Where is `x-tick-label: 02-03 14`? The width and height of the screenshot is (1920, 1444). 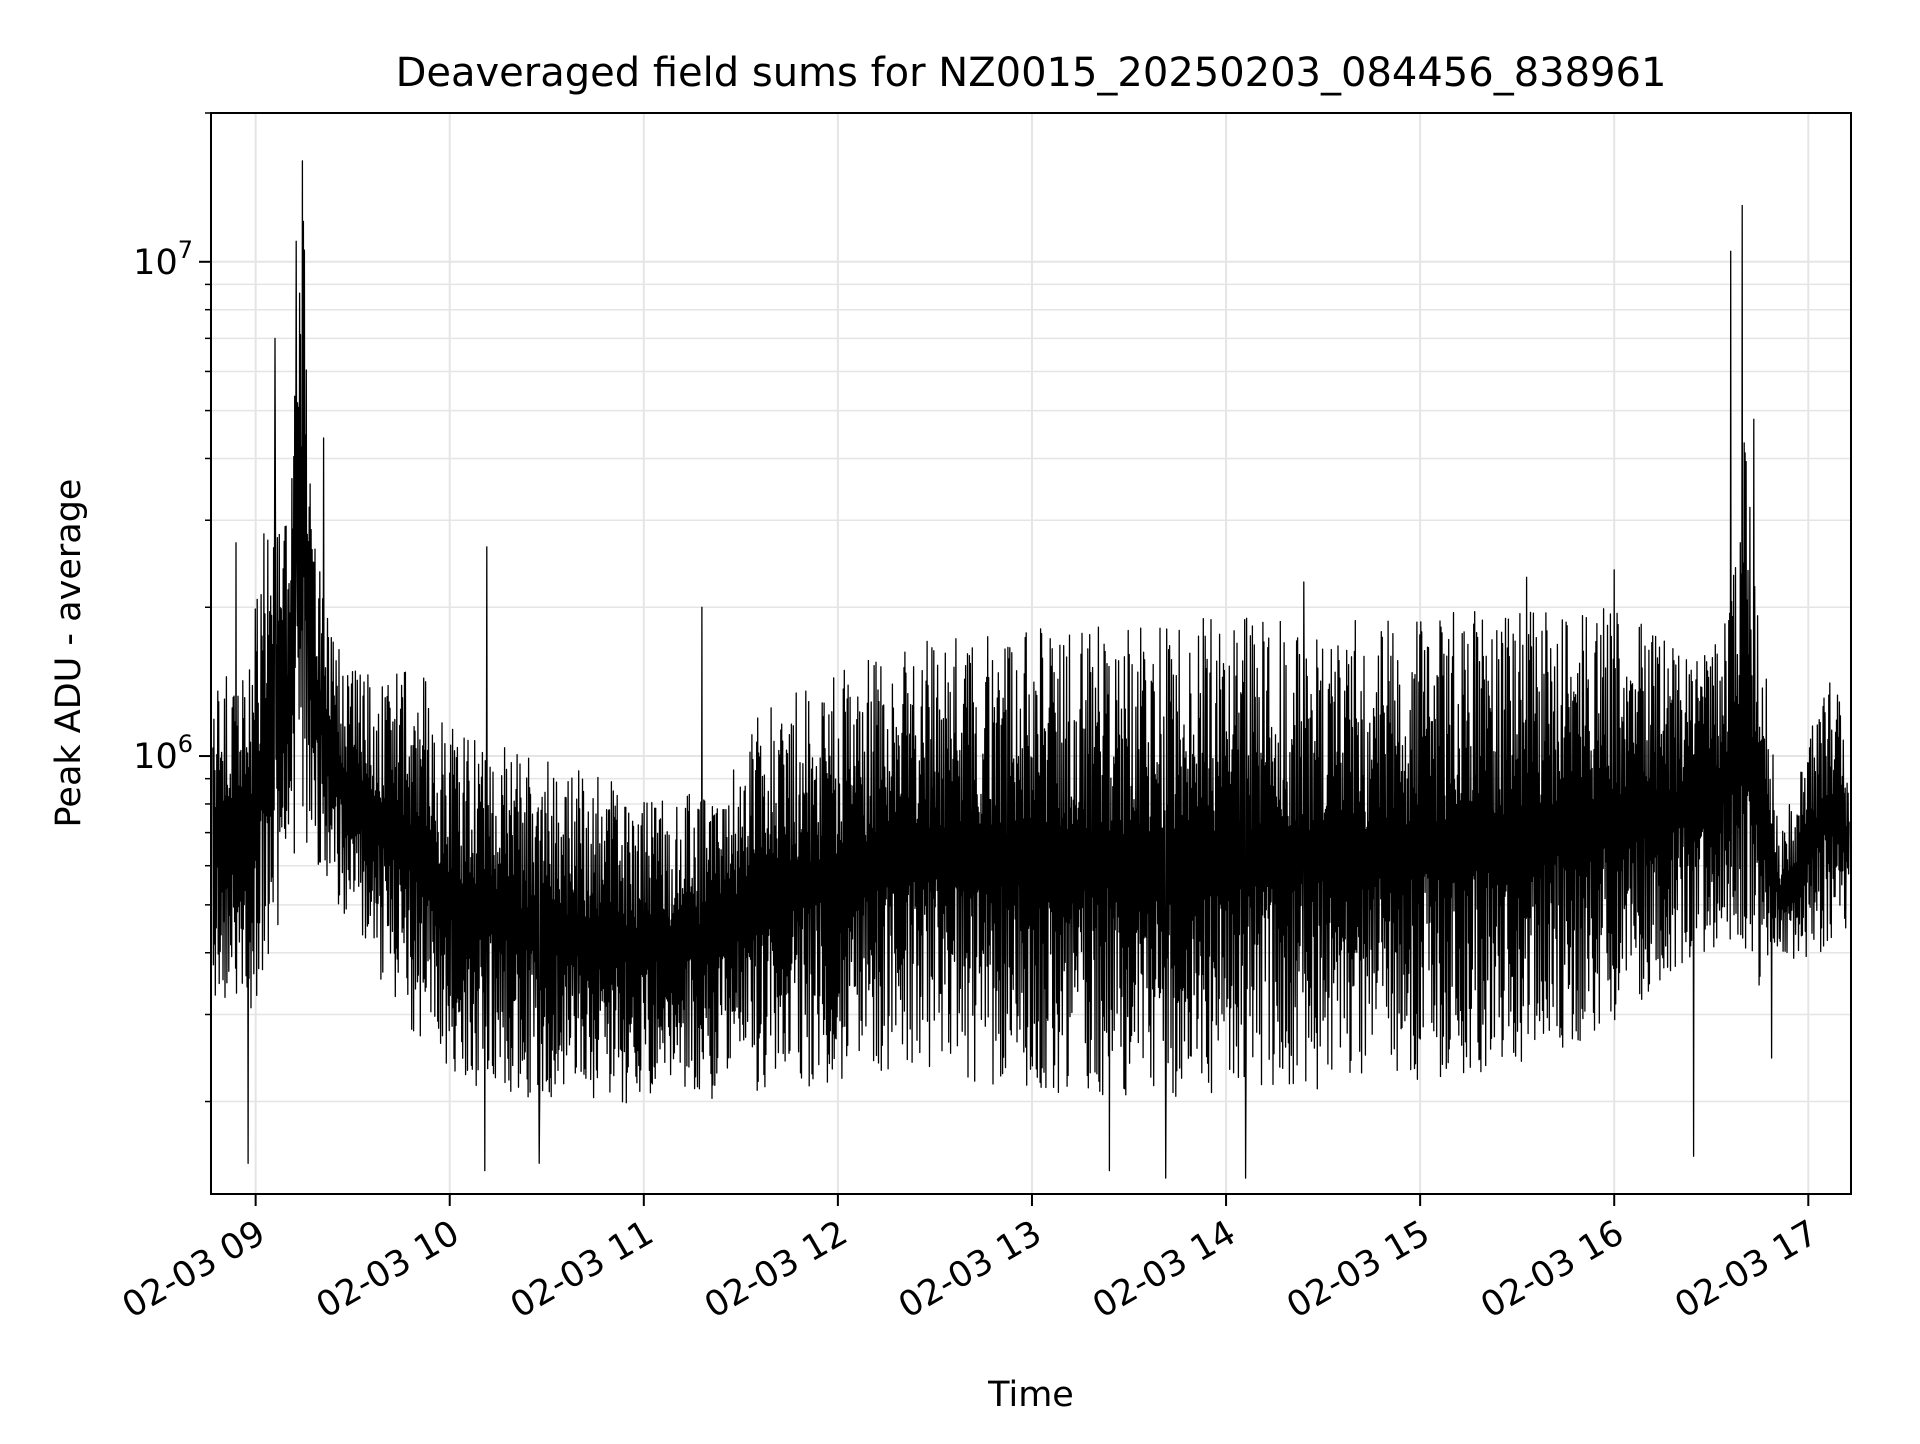
x-tick-label: 02-03 14 is located at coordinates (1164, 1269).